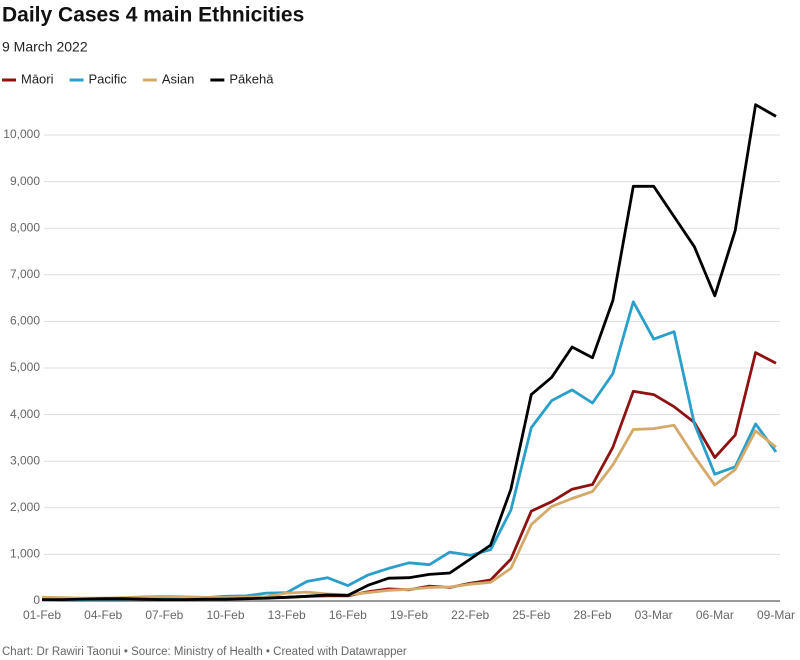  I want to click on y-tick-label: 10,000, so click(21, 134).